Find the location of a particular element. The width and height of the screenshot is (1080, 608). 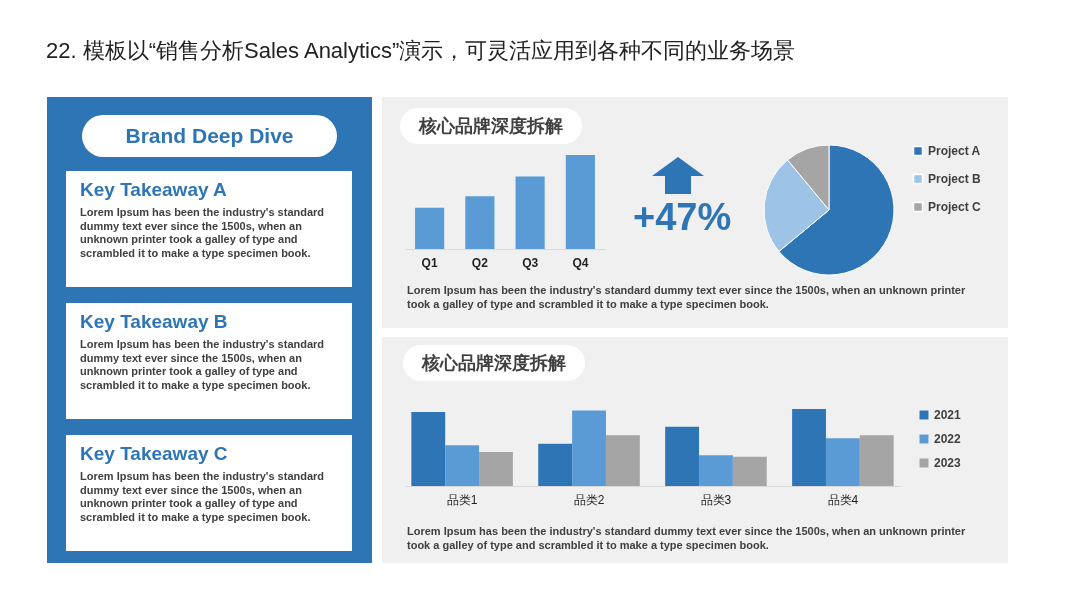

x-tick-label: 品类1 is located at coordinates (462, 499).